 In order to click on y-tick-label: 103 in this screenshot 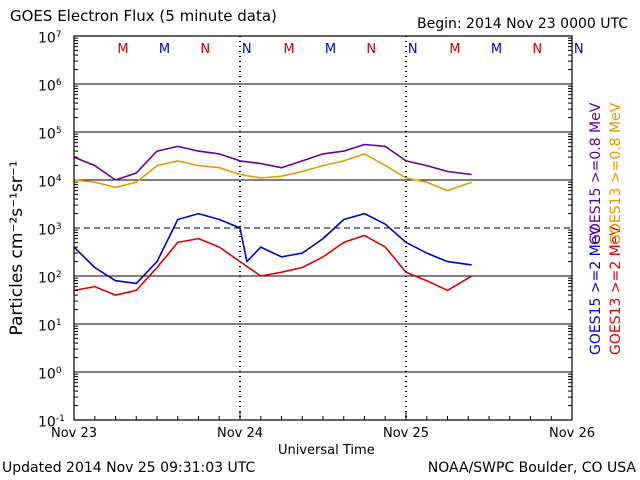, I will do `click(50, 230)`.